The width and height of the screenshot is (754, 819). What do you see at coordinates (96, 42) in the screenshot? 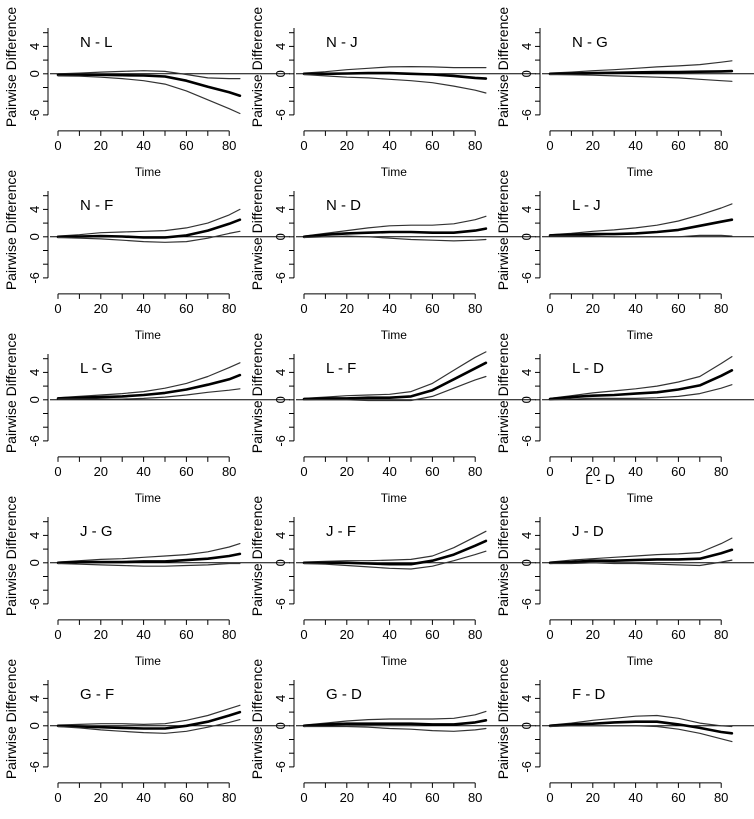
I see `panel-label: N - L` at bounding box center [96, 42].